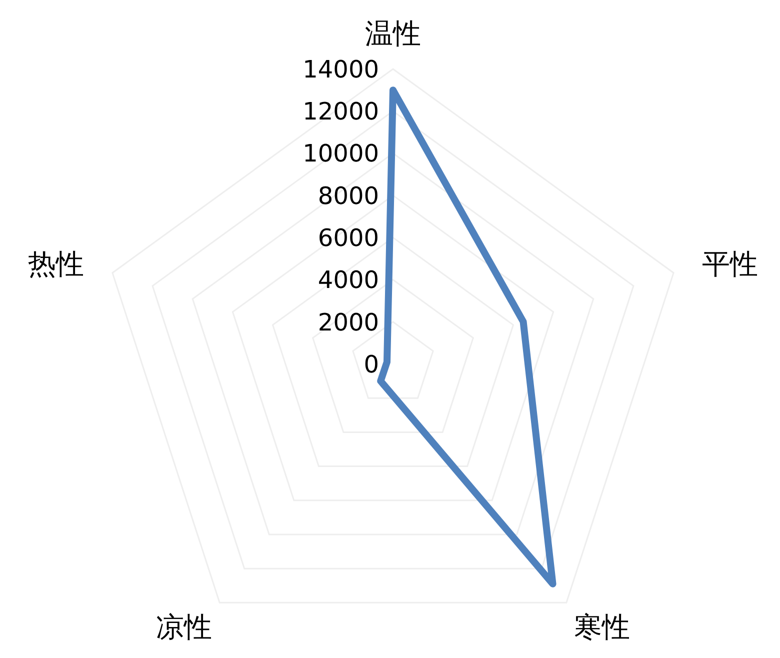 This screenshot has width=780, height=658. Describe the element at coordinates (393, 33) in the screenshot. I see `spoke-label: 温性` at that location.